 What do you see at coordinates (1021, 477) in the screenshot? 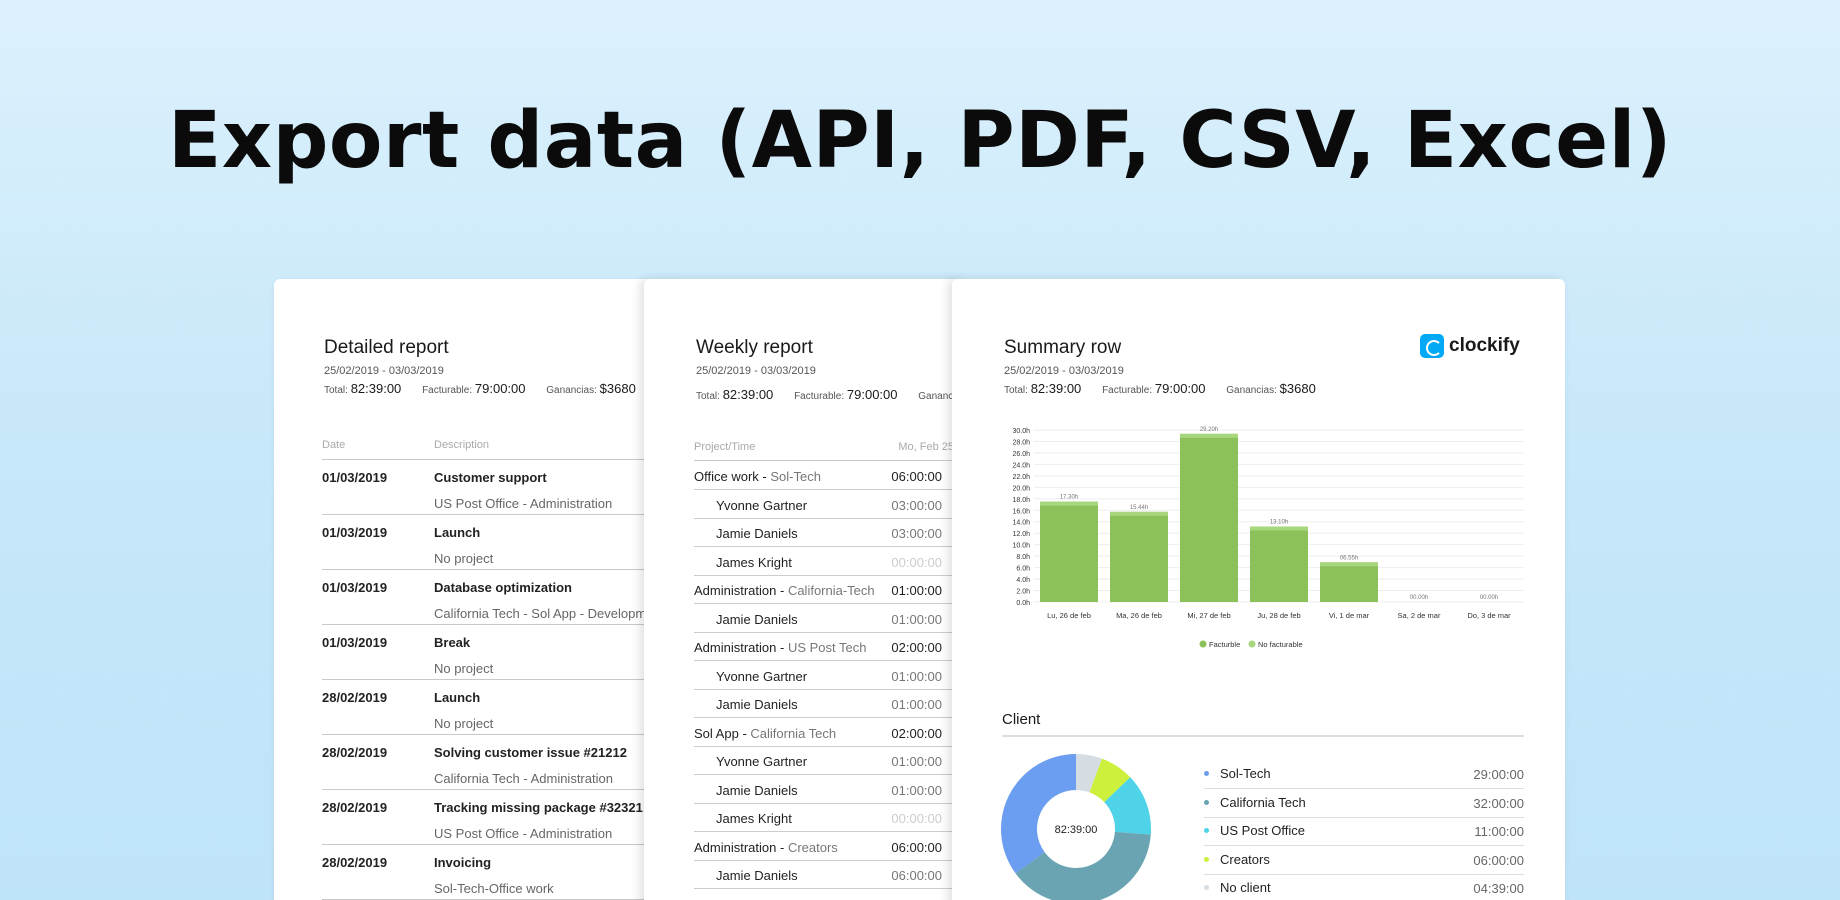
I see `y-tick-label: 22.0h` at bounding box center [1021, 477].